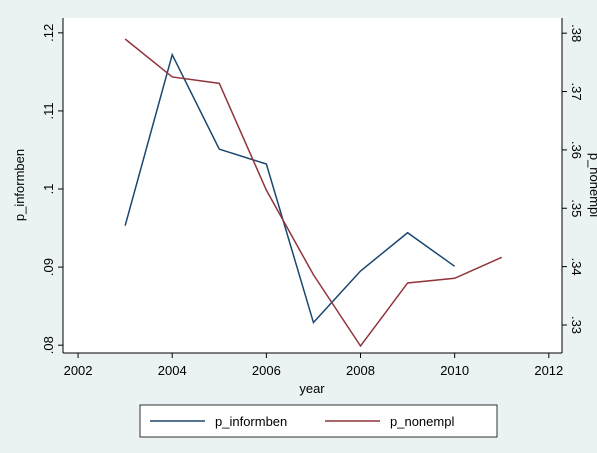 This screenshot has width=597, height=453. Describe the element at coordinates (19, 185) in the screenshot. I see `y-axis-title: p_informben` at that location.